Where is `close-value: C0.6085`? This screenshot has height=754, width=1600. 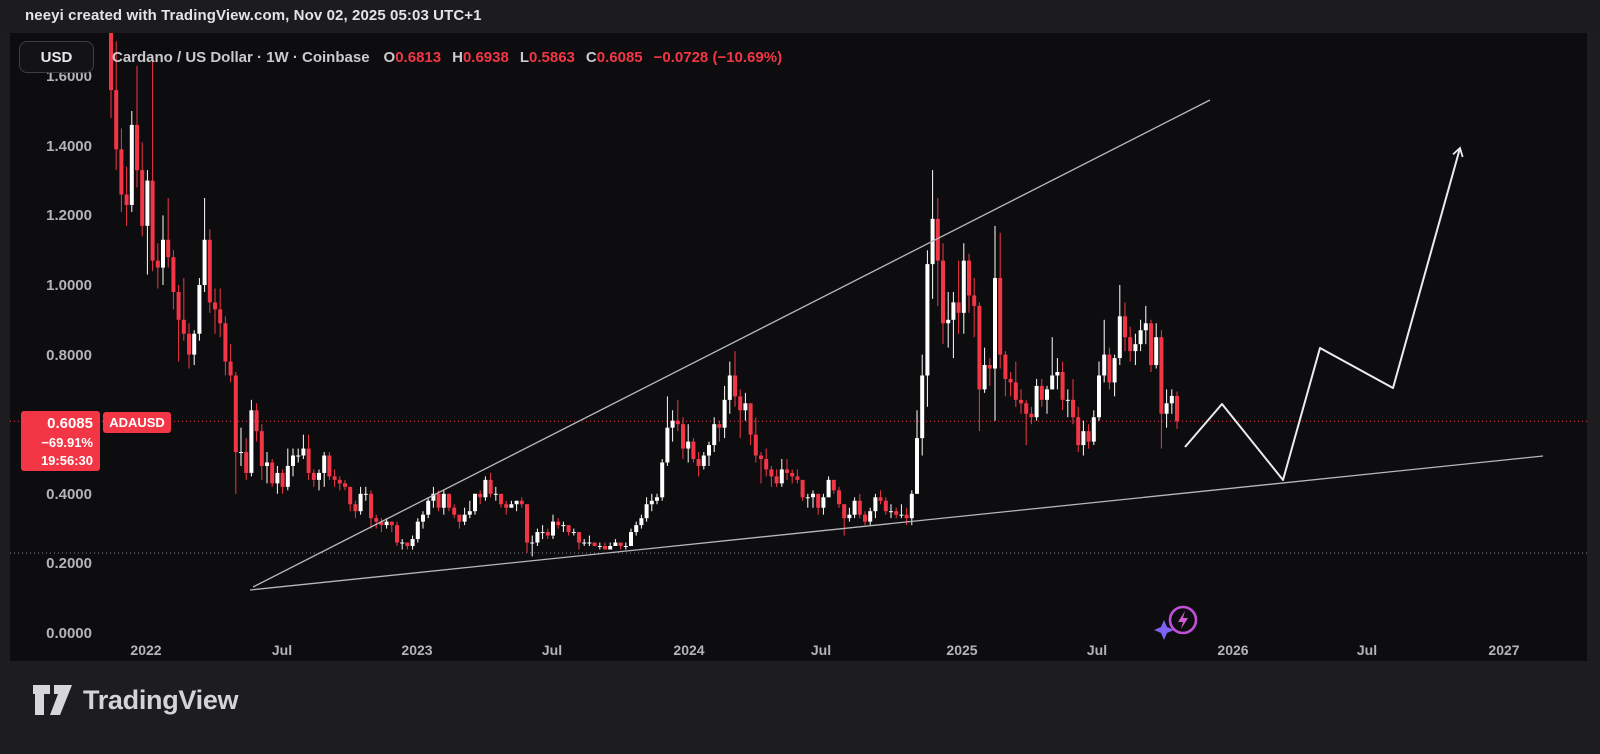
close-value: C0.6085 is located at coordinates (614, 57).